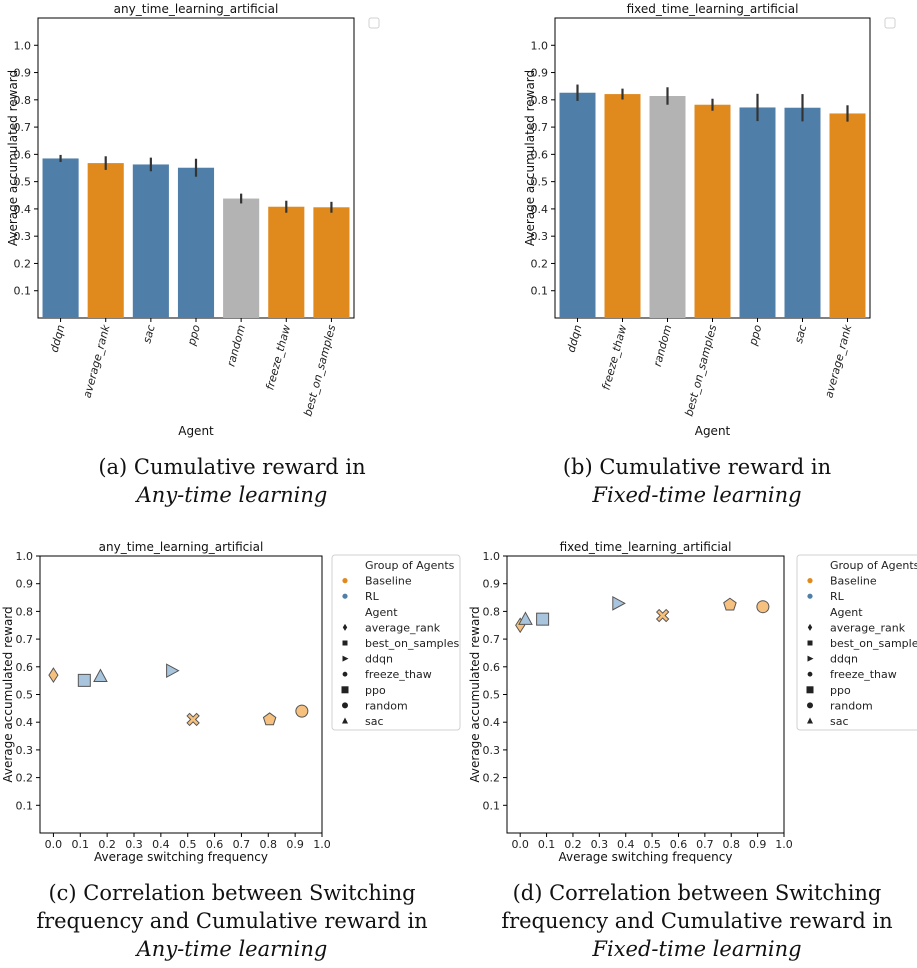 This screenshot has height=968, width=917. Describe the element at coordinates (540, 73) in the screenshot. I see `y-tick-label: 0.9` at that location.